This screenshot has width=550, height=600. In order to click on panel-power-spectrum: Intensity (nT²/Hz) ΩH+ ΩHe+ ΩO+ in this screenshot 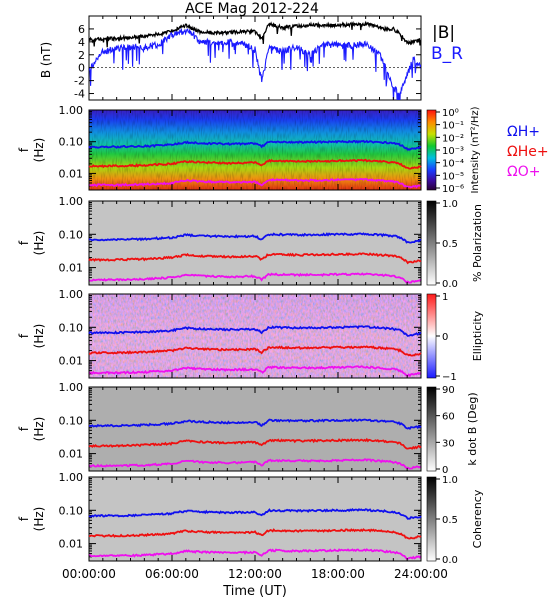, I will do `click(318, 150)`.